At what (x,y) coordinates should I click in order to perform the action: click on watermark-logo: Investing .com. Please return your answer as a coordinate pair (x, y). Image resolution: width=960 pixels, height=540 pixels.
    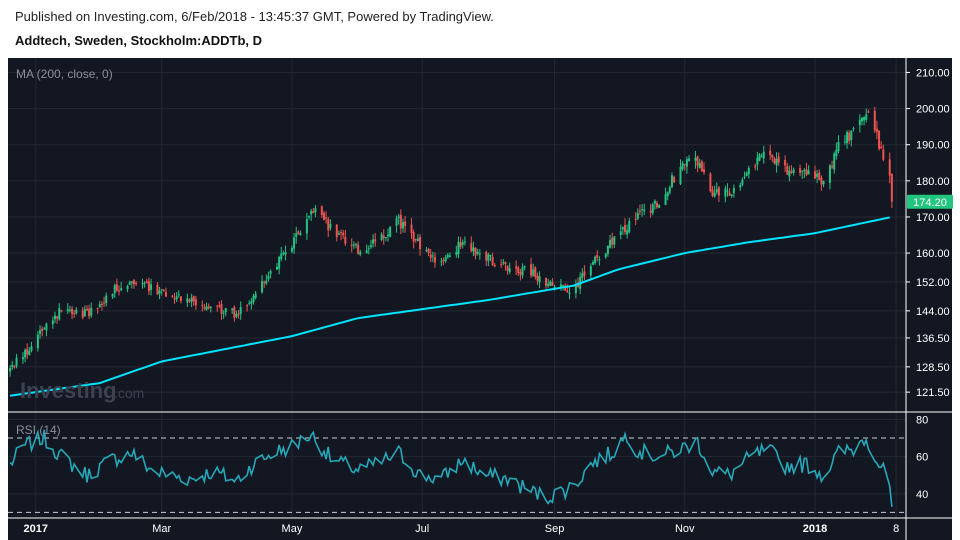
    Looking at the image, I should click on (82, 390).